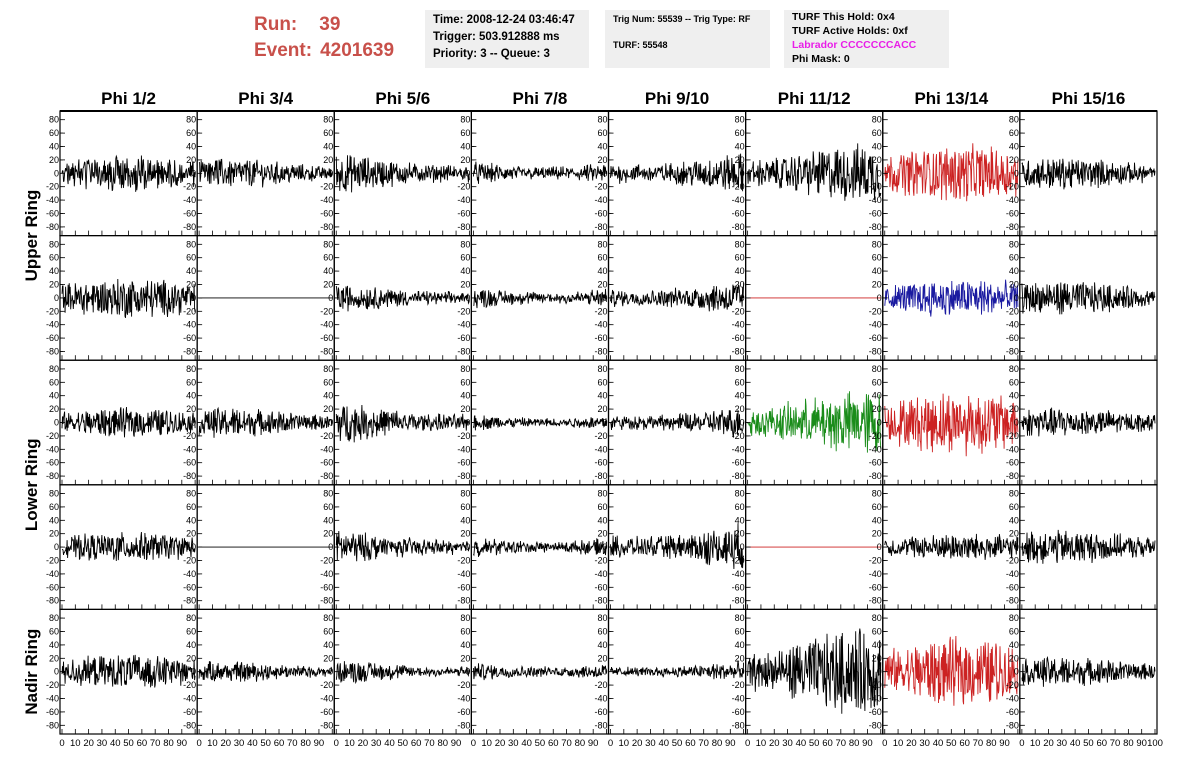 Image resolution: width=1196 pixels, height=772 pixels. What do you see at coordinates (677, 98) in the screenshot?
I see `column-title: Phi 9/10` at bounding box center [677, 98].